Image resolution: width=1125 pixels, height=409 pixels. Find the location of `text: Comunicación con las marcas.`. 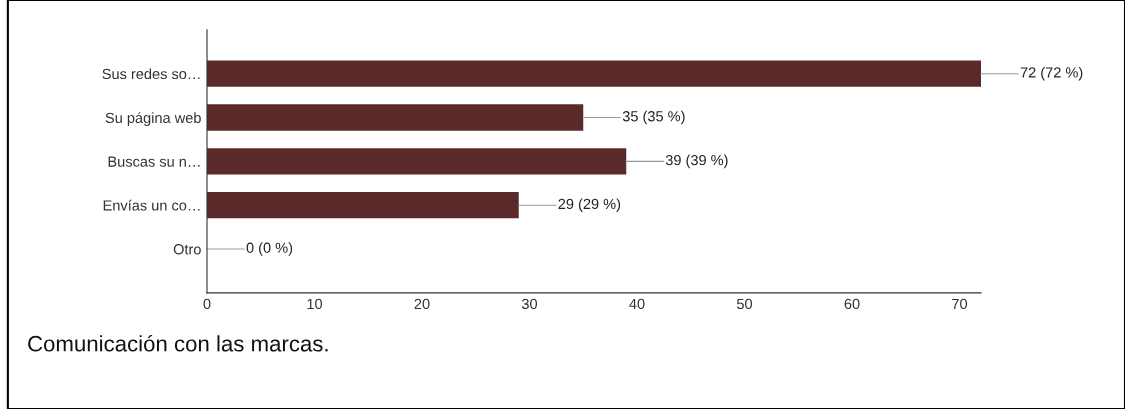

text: Comunicación con las marcas. is located at coordinates (178, 343).